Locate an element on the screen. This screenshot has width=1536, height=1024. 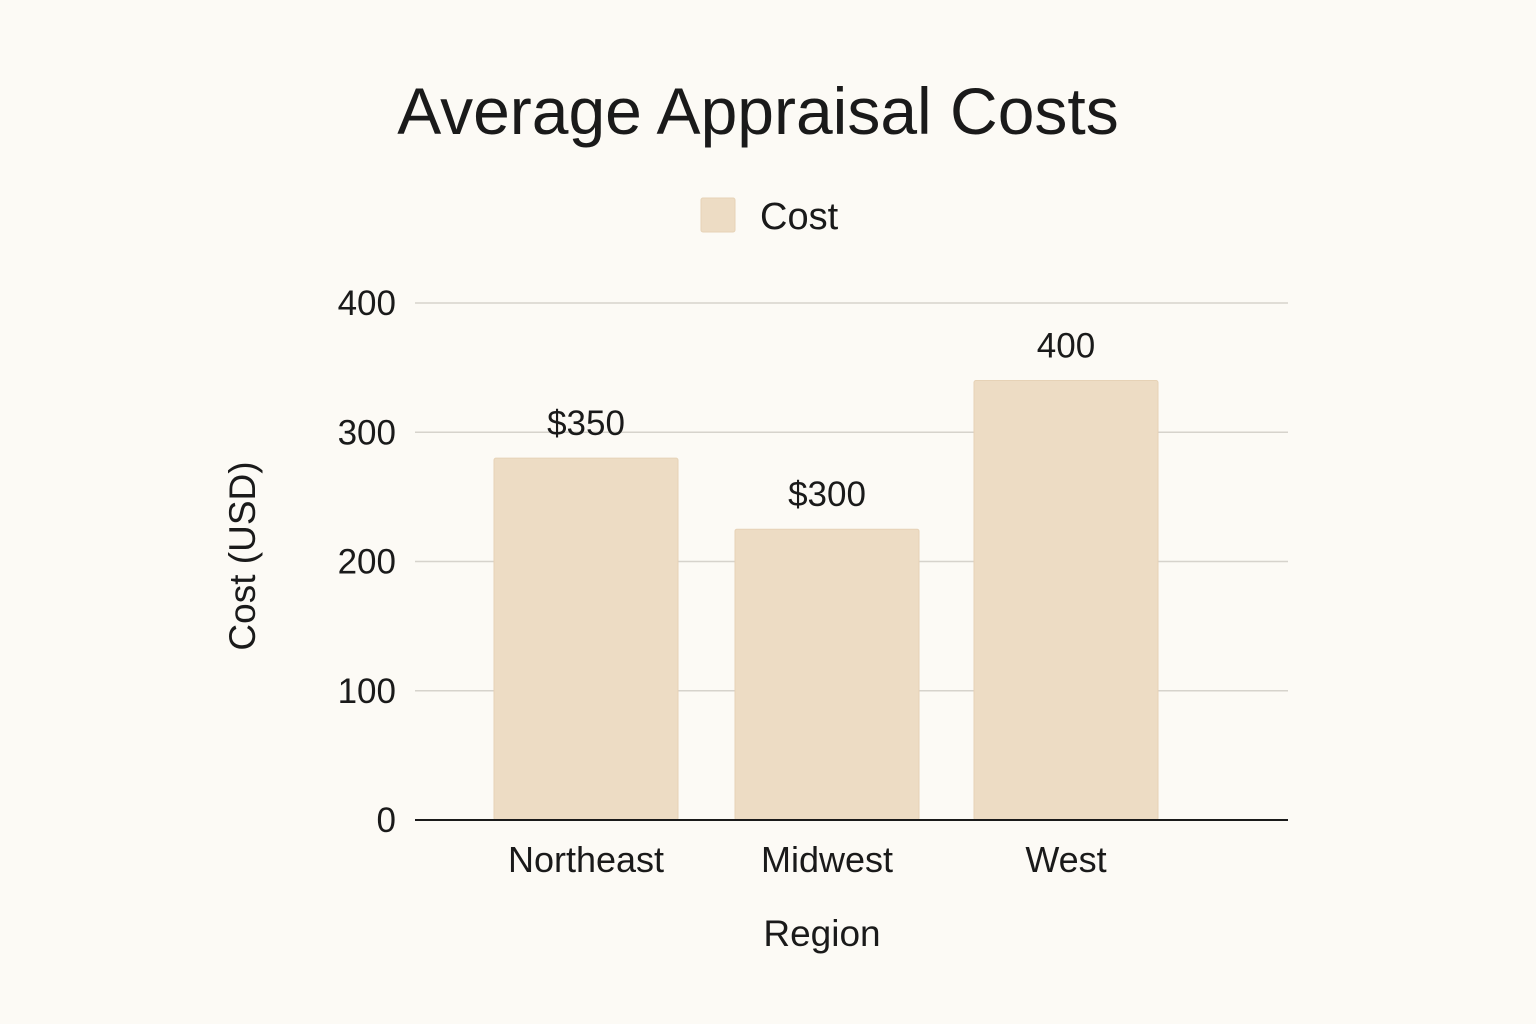
legend-label-cost: Cost is located at coordinates (799, 217).